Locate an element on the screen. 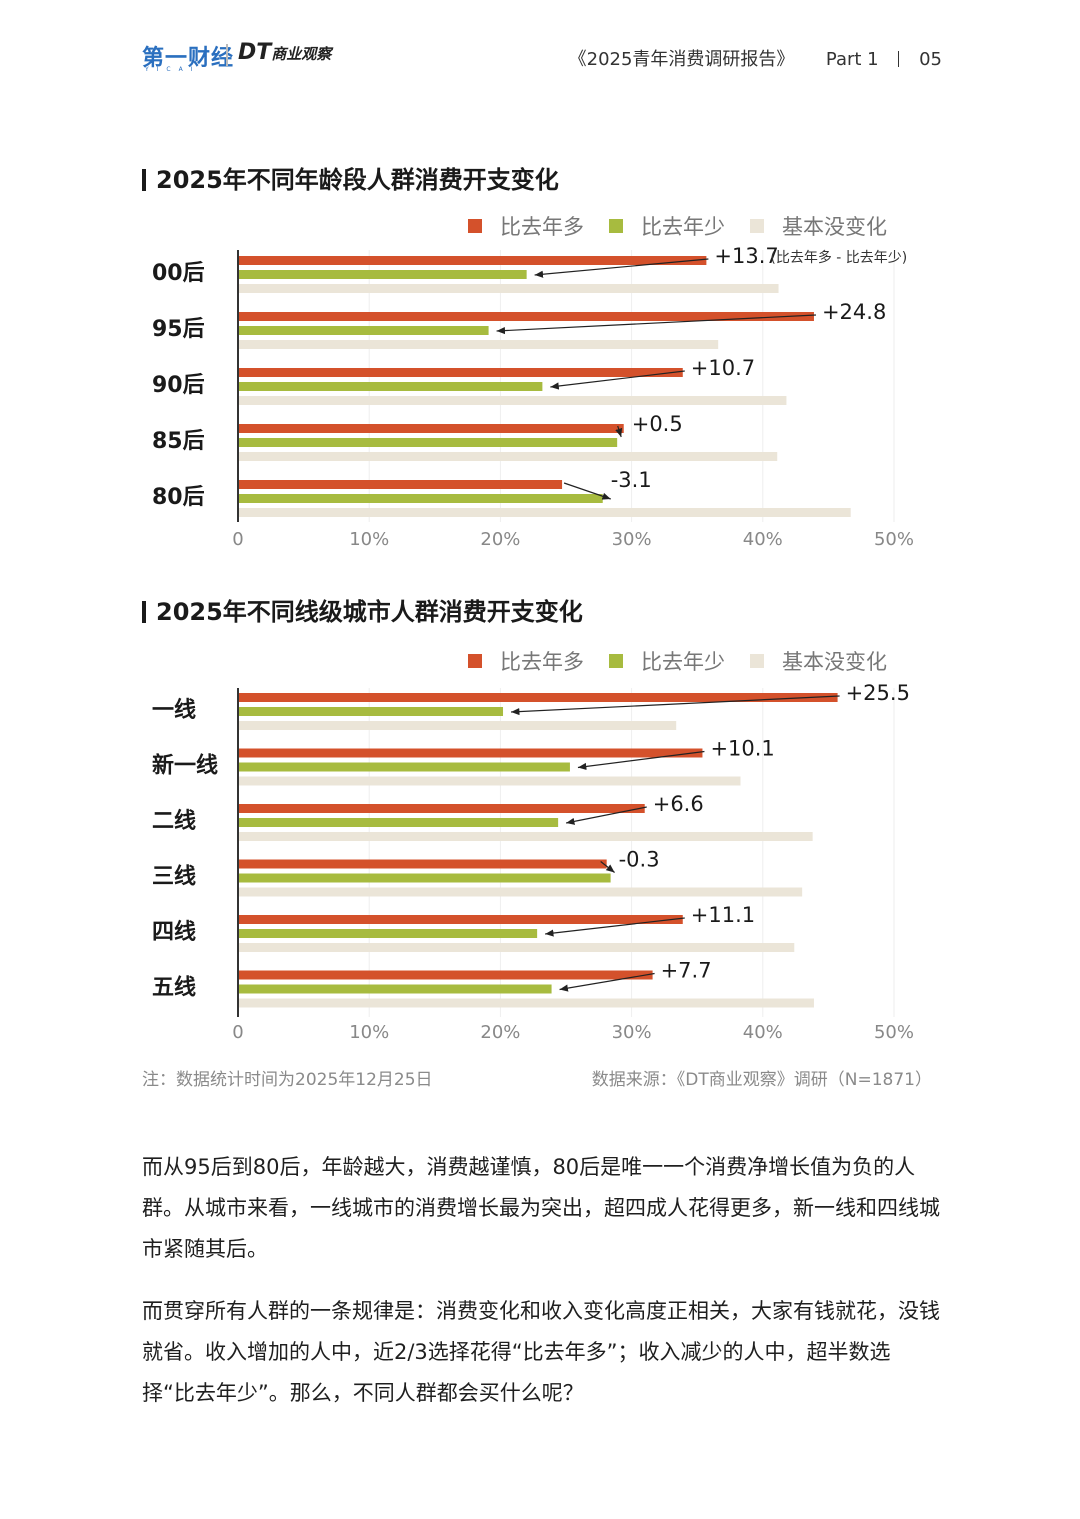 This screenshot has width=1080, height=1519. logo-divider is located at coordinates (227, 55).